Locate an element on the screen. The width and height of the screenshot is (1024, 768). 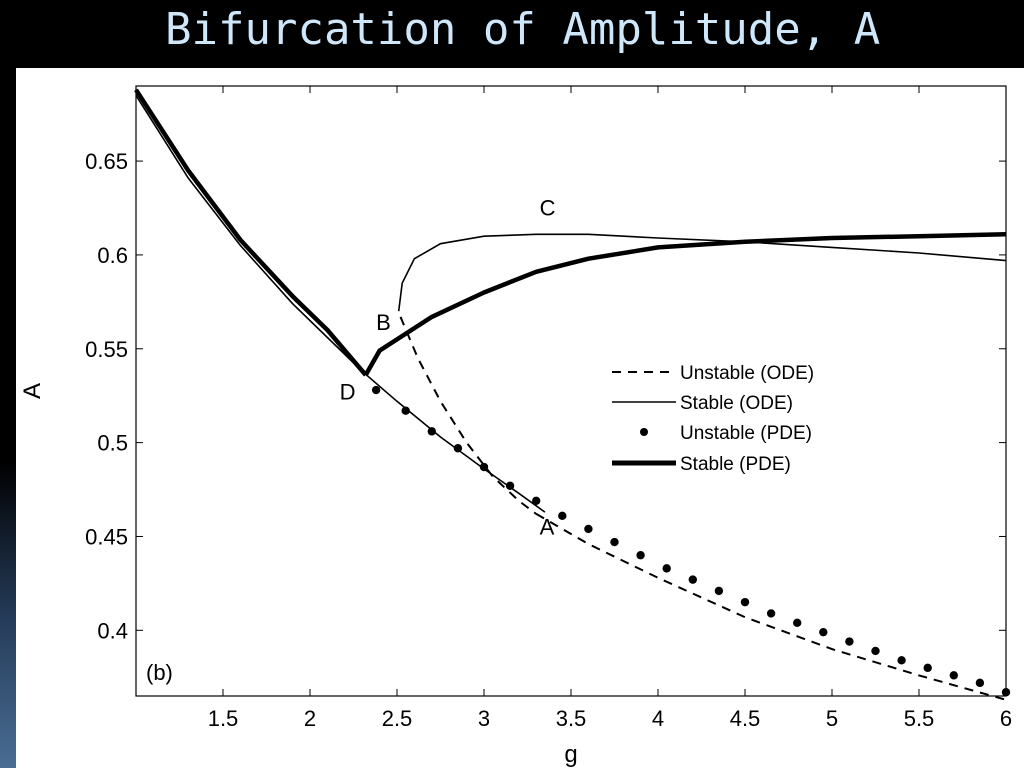
legend-label-unstable-ode: Unstable (ODE) is located at coordinates (747, 373).